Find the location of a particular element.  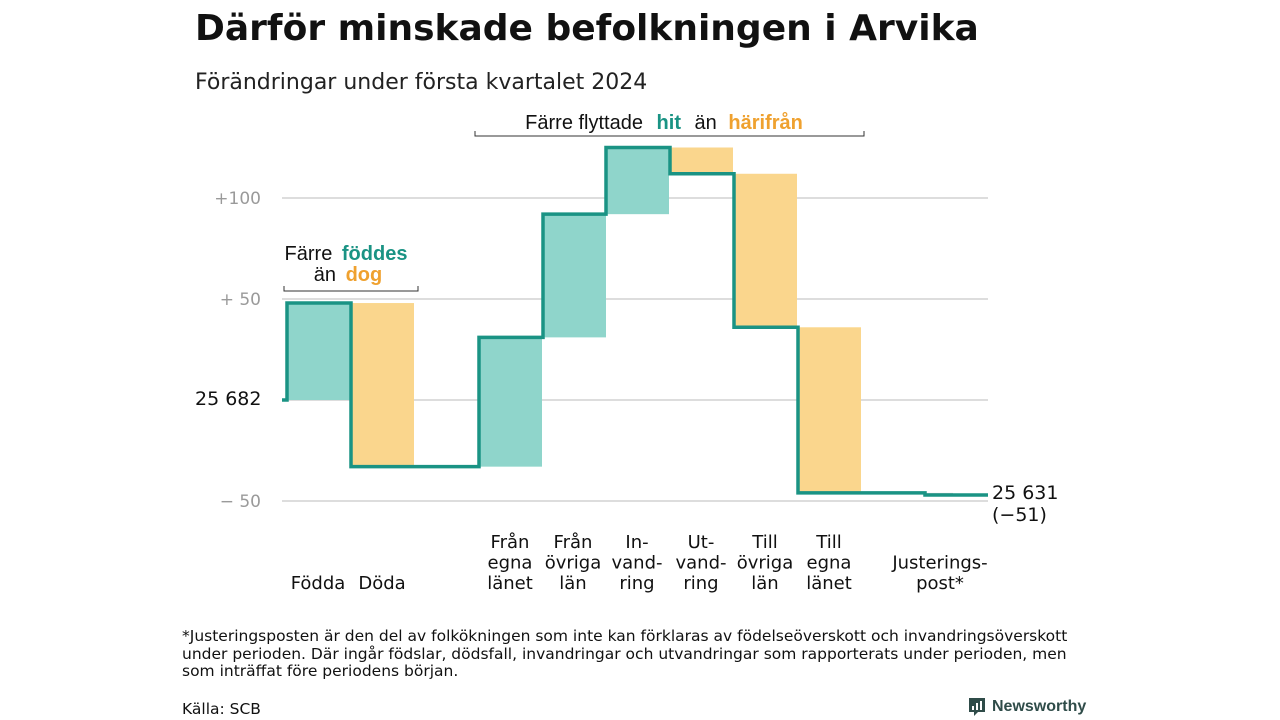

category-label: post* is located at coordinates (940, 583).